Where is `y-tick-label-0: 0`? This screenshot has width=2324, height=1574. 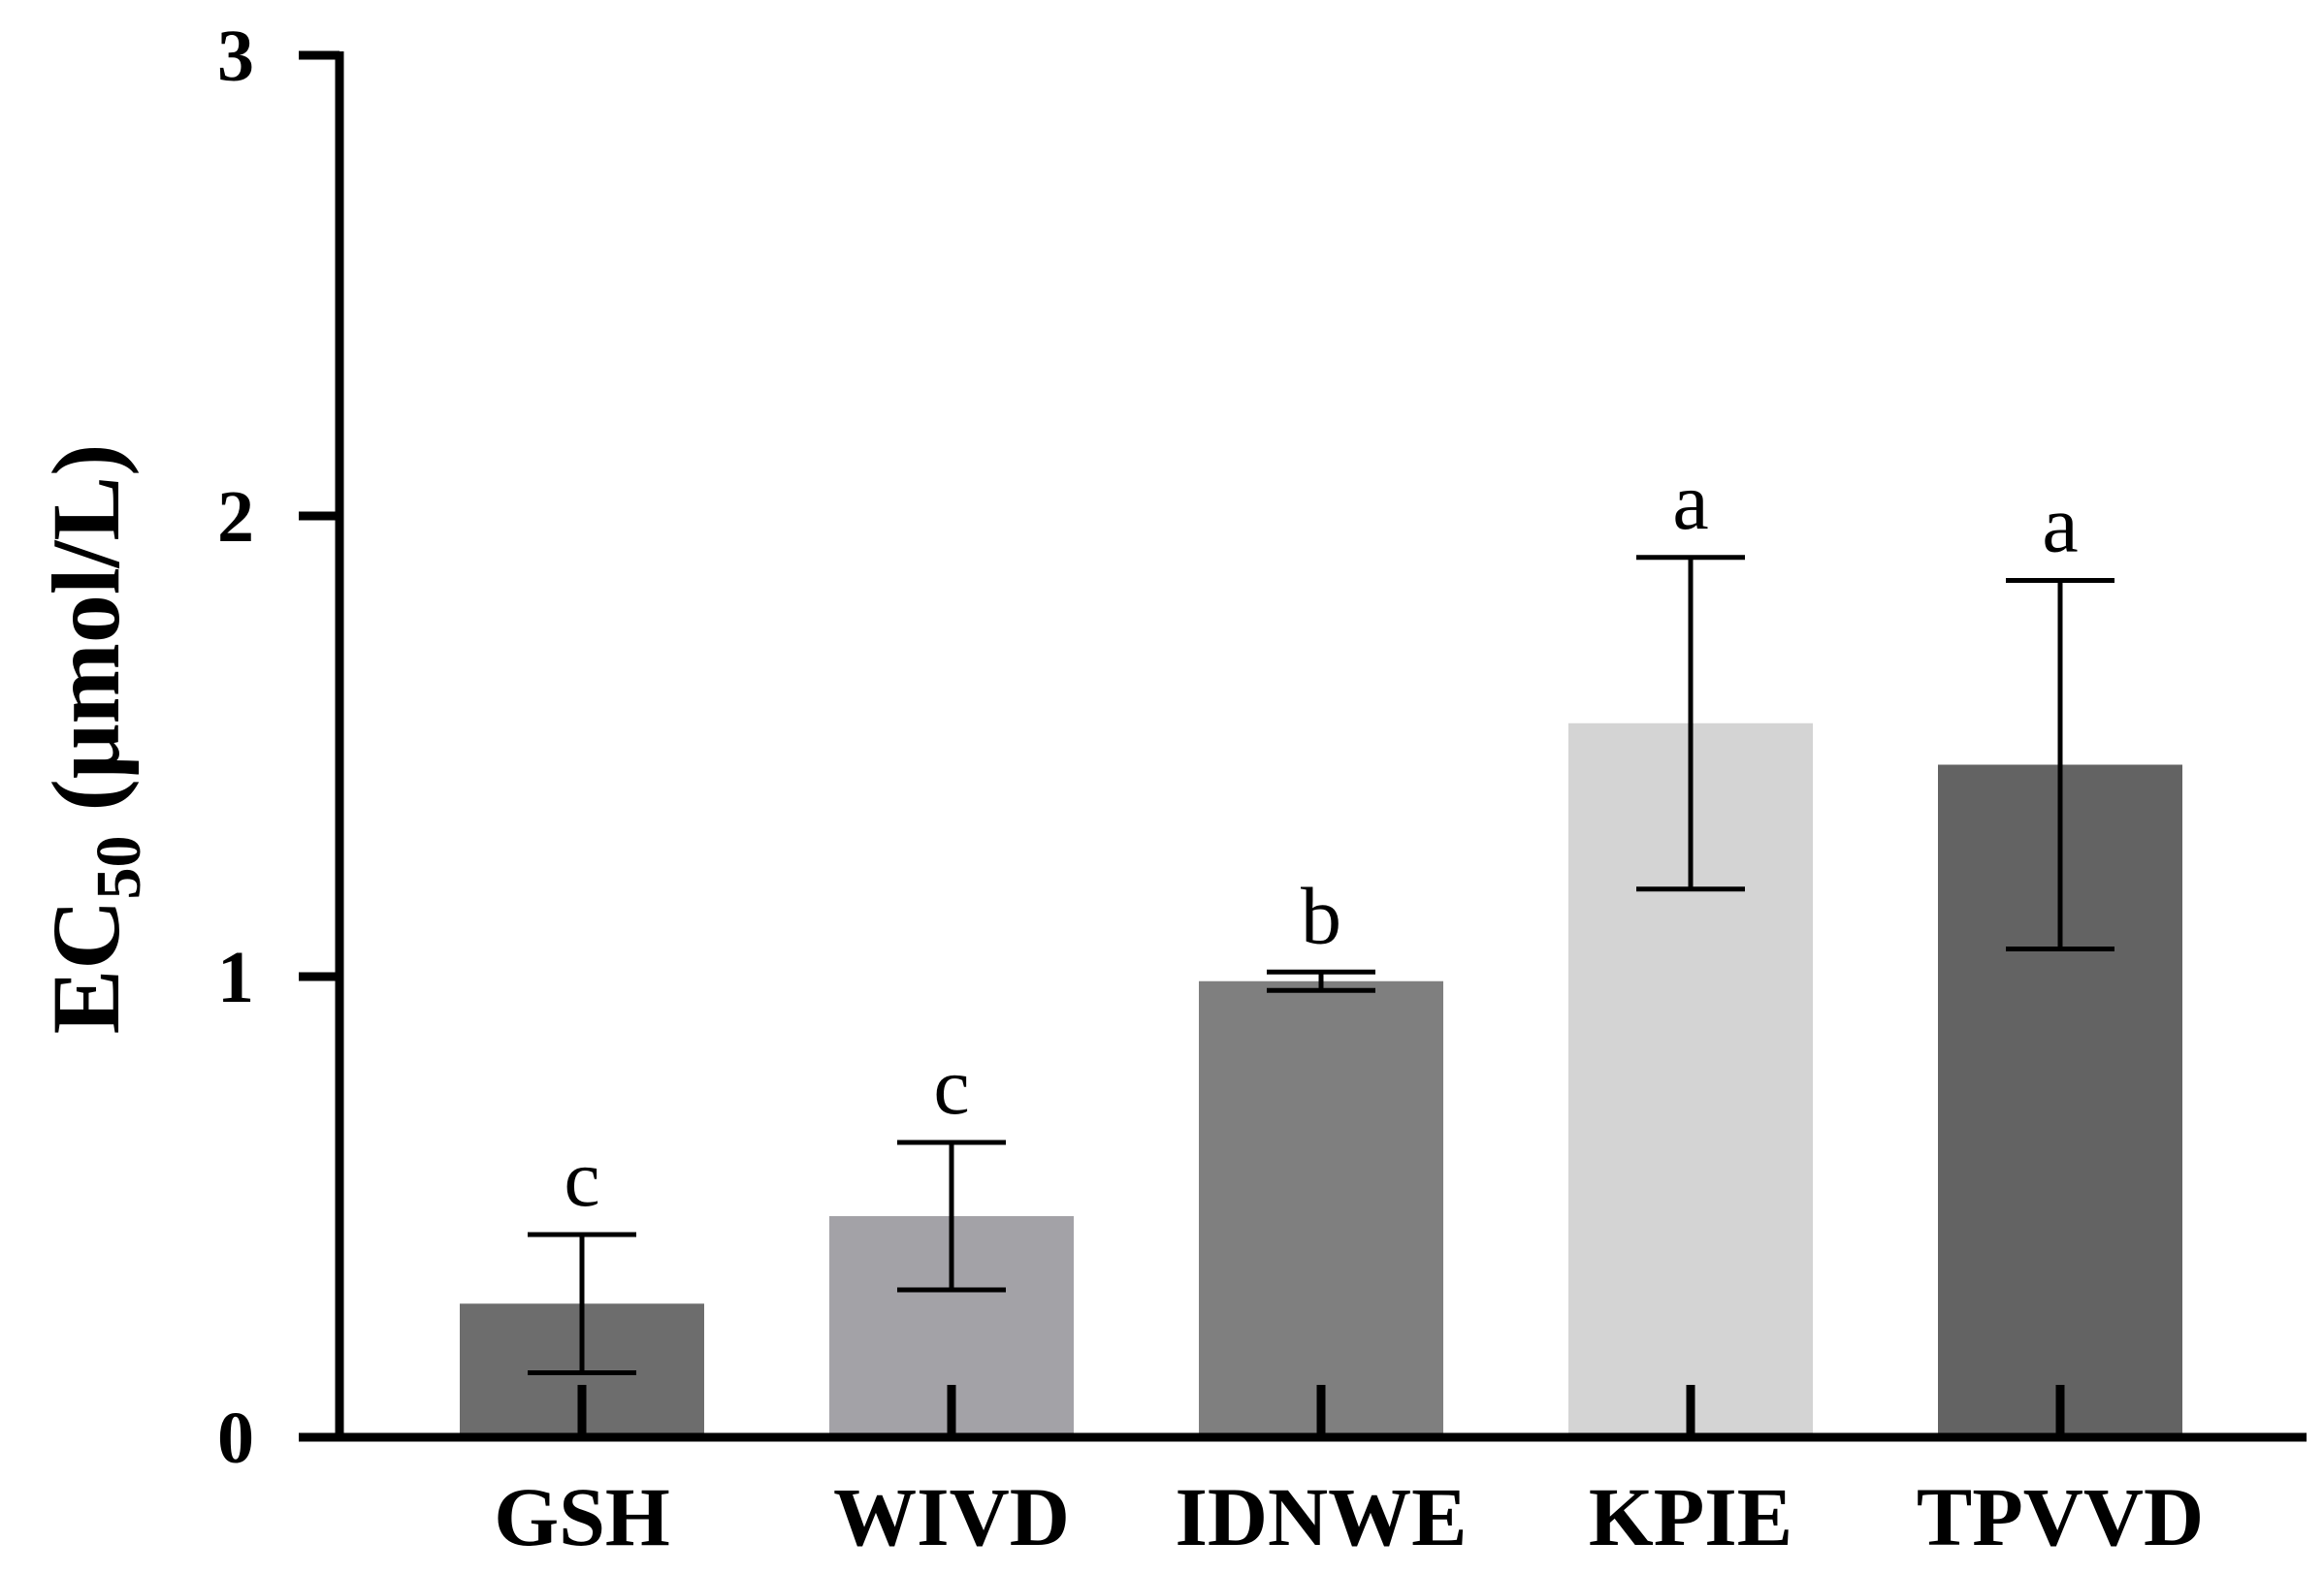
y-tick-label-0: 0 is located at coordinates (235, 1438).